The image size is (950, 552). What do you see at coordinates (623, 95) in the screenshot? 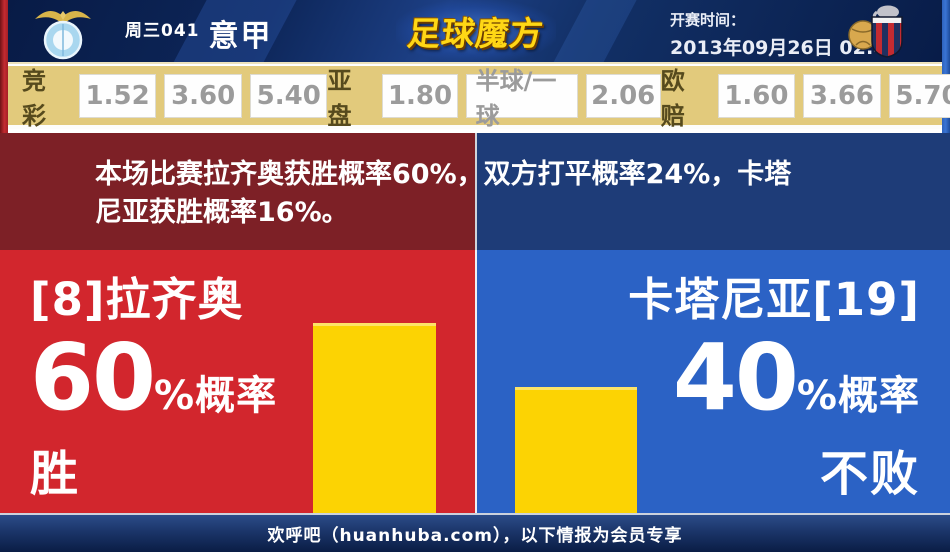
I see `yapan-away-odds: 2.06` at bounding box center [623, 95].